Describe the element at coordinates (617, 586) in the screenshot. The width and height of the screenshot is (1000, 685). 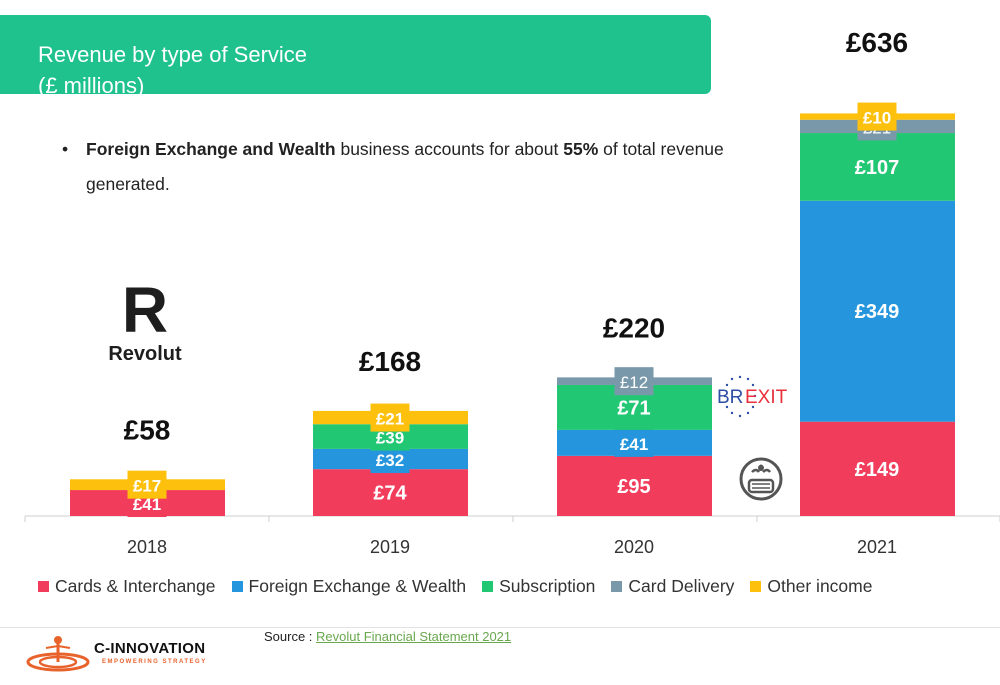
I see `legend-swatch-delivery` at that location.